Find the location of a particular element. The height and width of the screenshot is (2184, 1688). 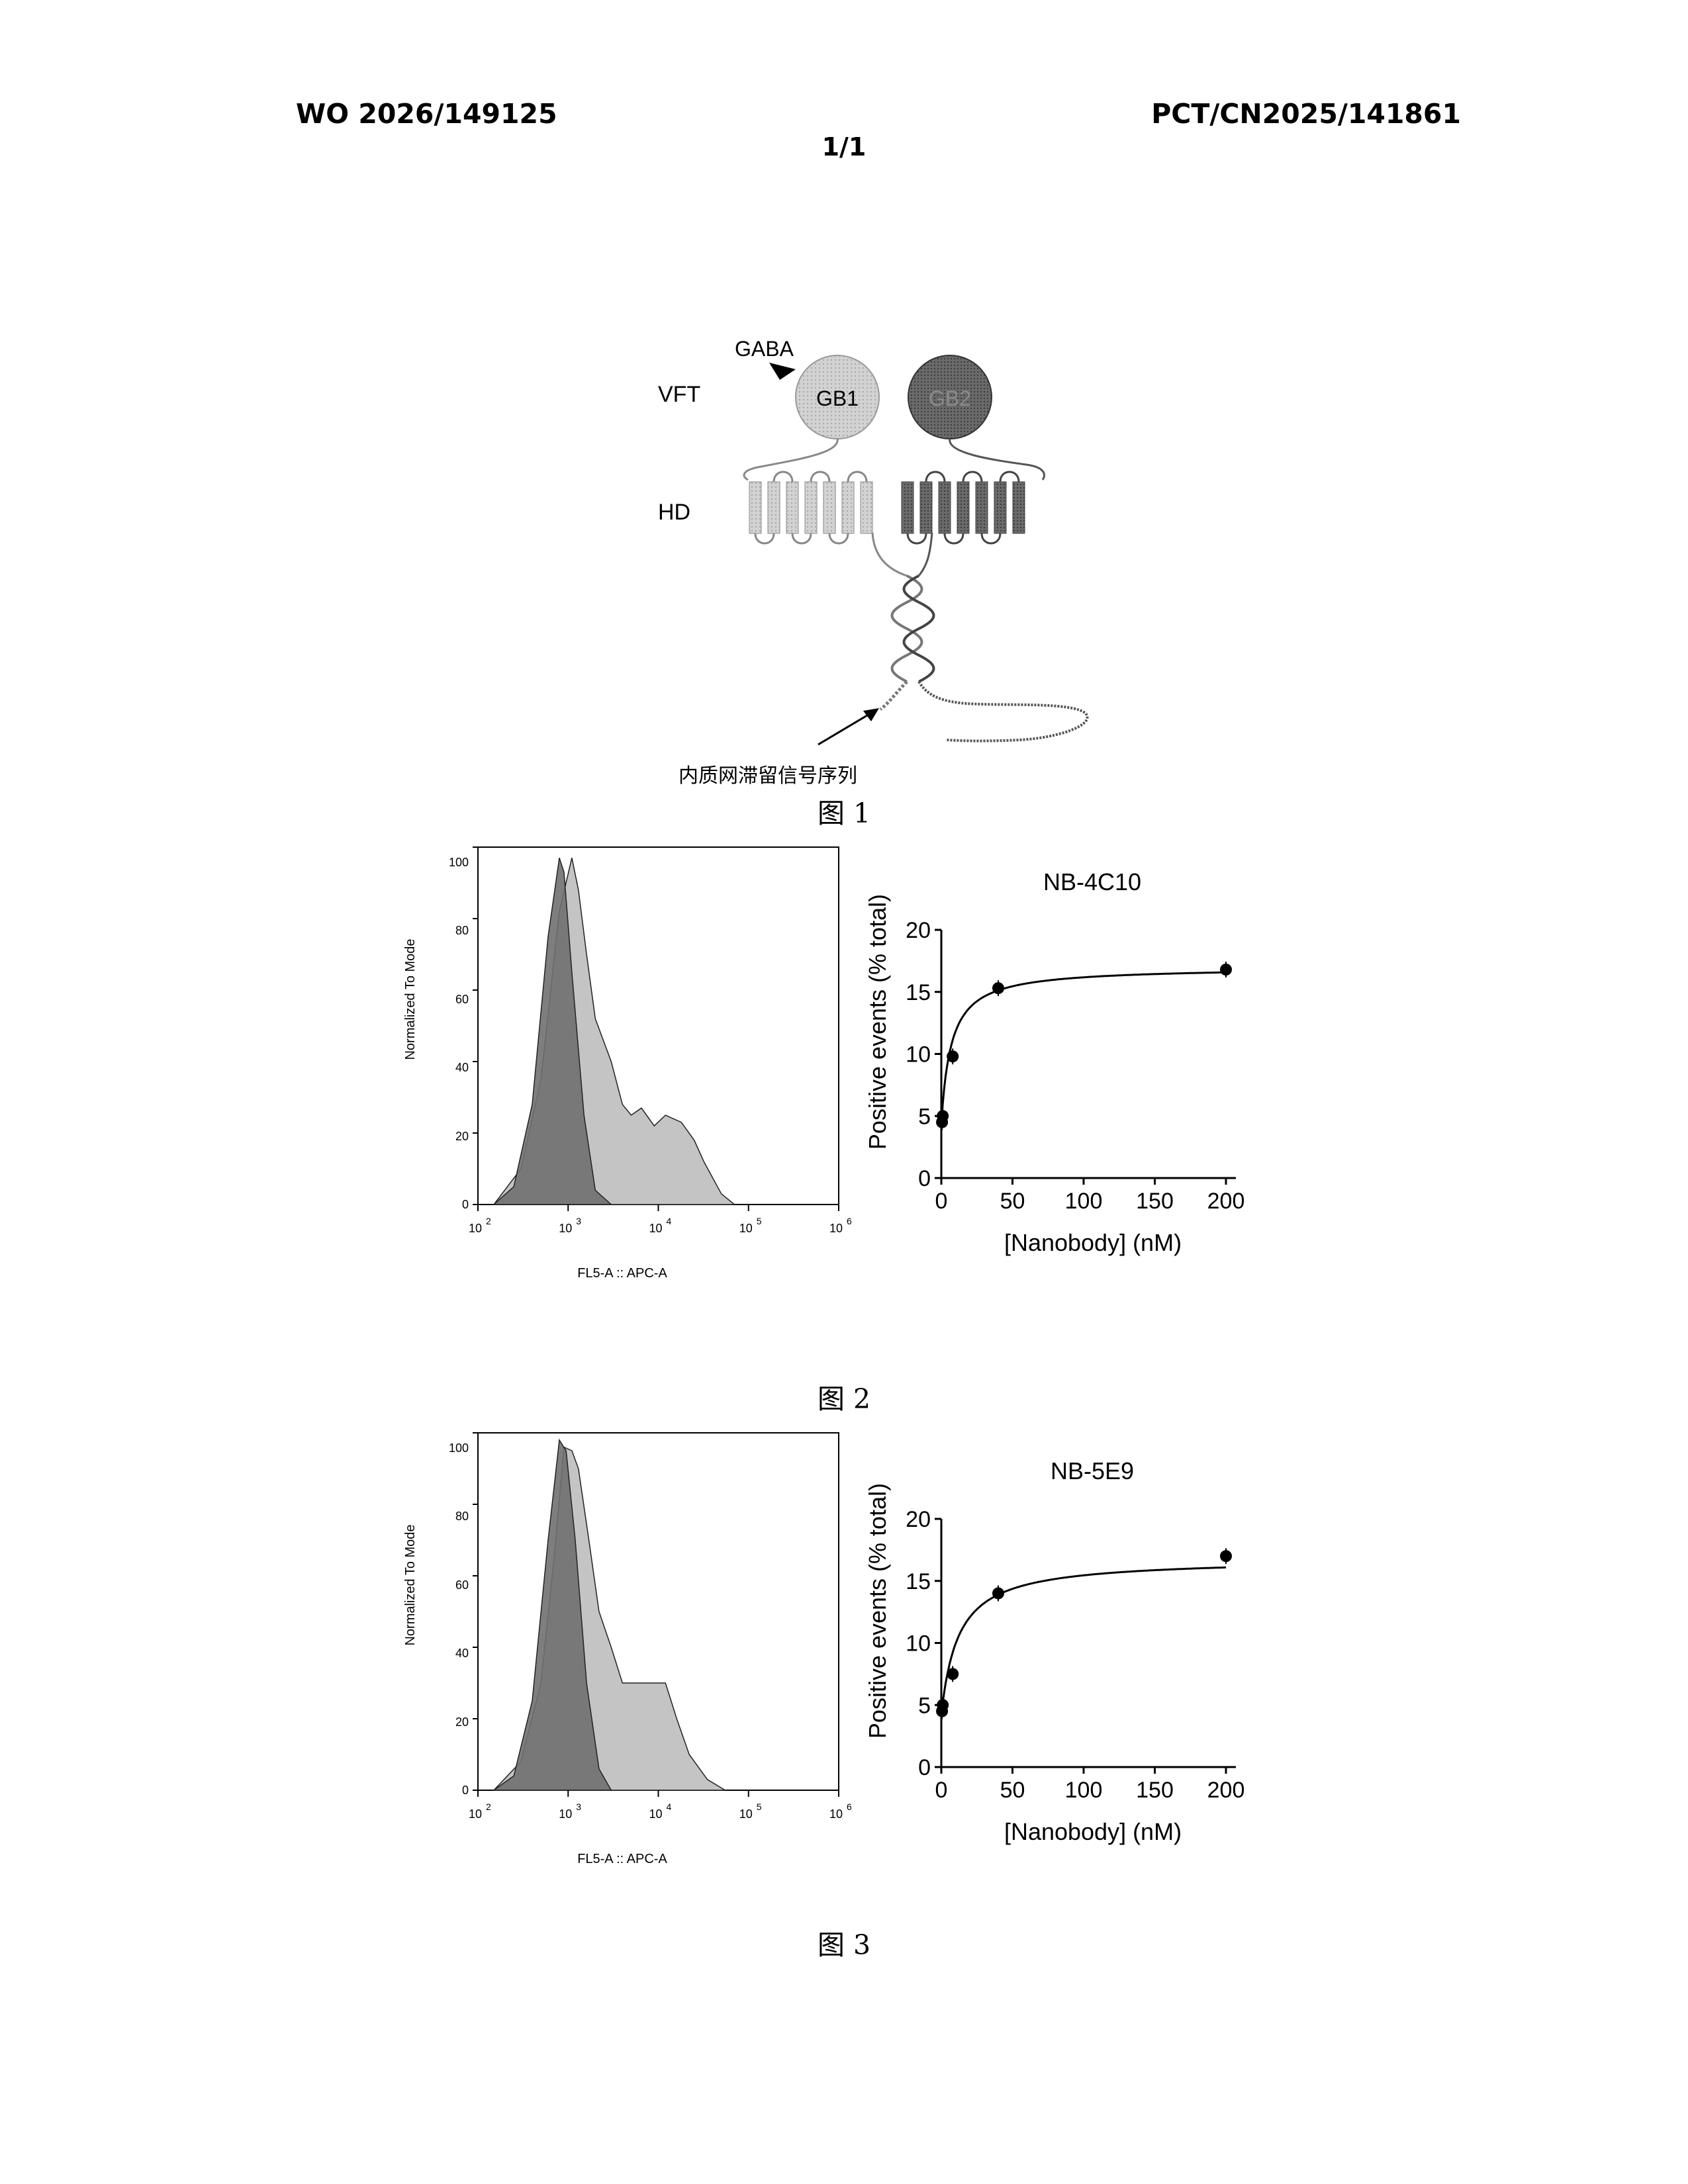

er-signal-arrowhead-icon is located at coordinates (871, 714).